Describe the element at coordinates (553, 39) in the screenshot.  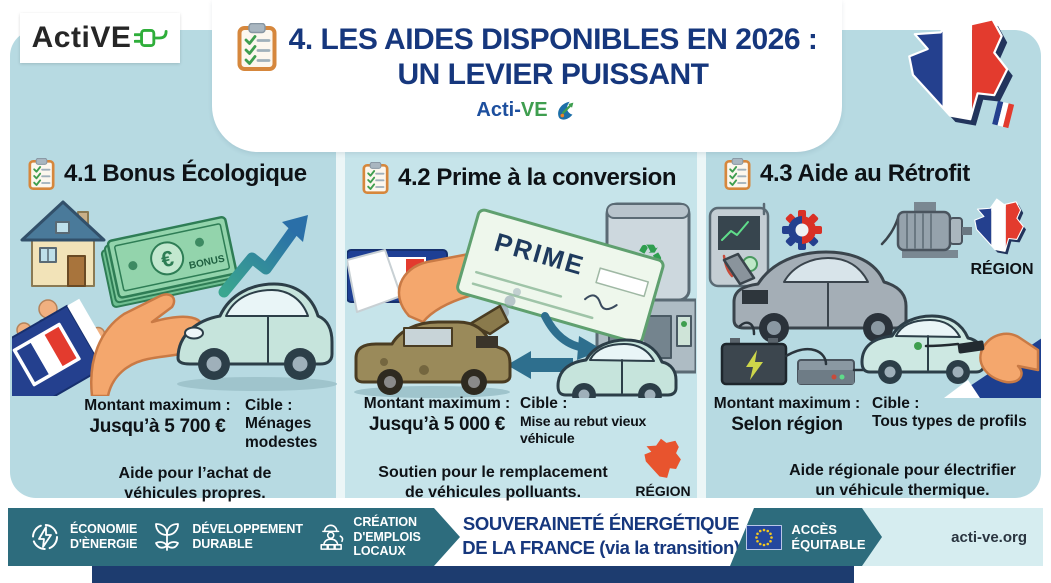
I see `page-title-line1: 4. LES AIDES DISPONIBLES EN 2026 :` at that location.